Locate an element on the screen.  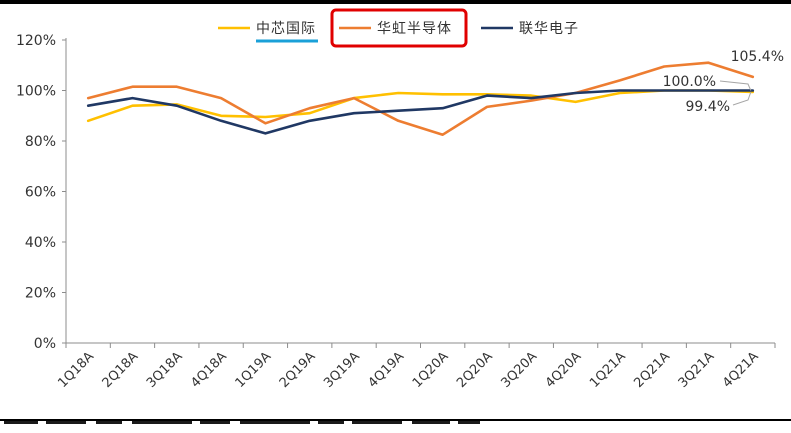
x-tick-label: 1Q20A is located at coordinates (431, 370).